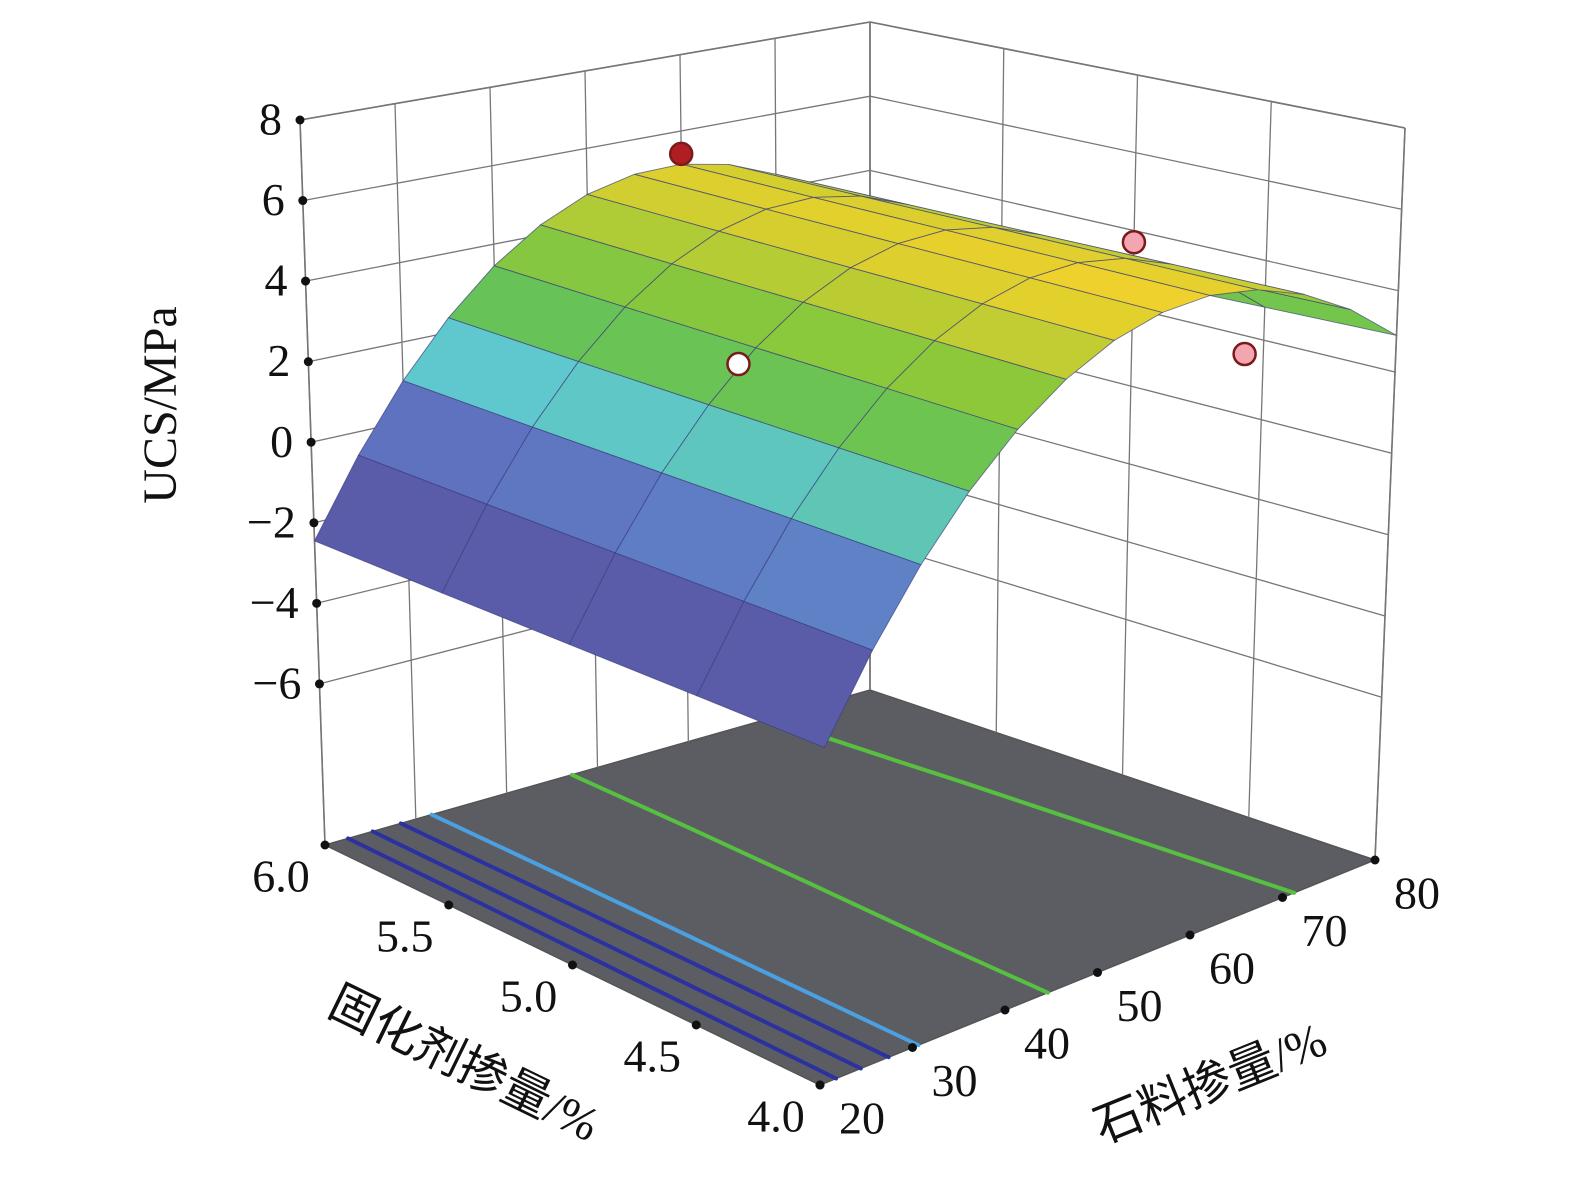  Describe the element at coordinates (464, 1064) in the screenshot. I see `y-axis-title: 固化剂掺量/%` at that location.